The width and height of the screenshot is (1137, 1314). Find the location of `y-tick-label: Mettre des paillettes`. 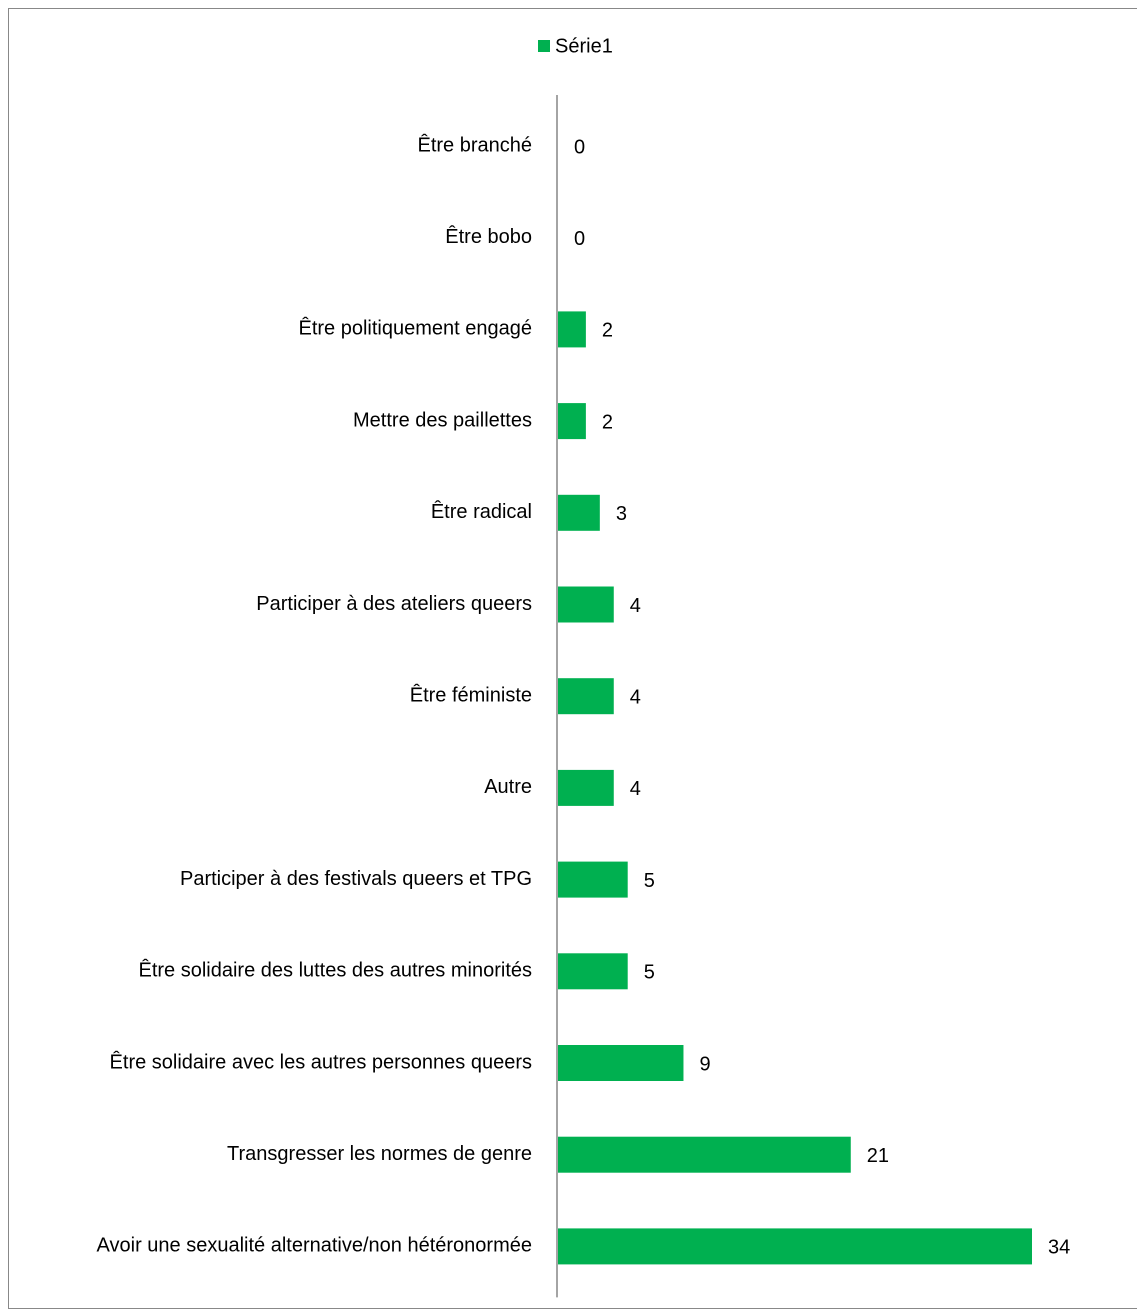

y-tick-label: Mettre des paillettes is located at coordinates (442, 420).